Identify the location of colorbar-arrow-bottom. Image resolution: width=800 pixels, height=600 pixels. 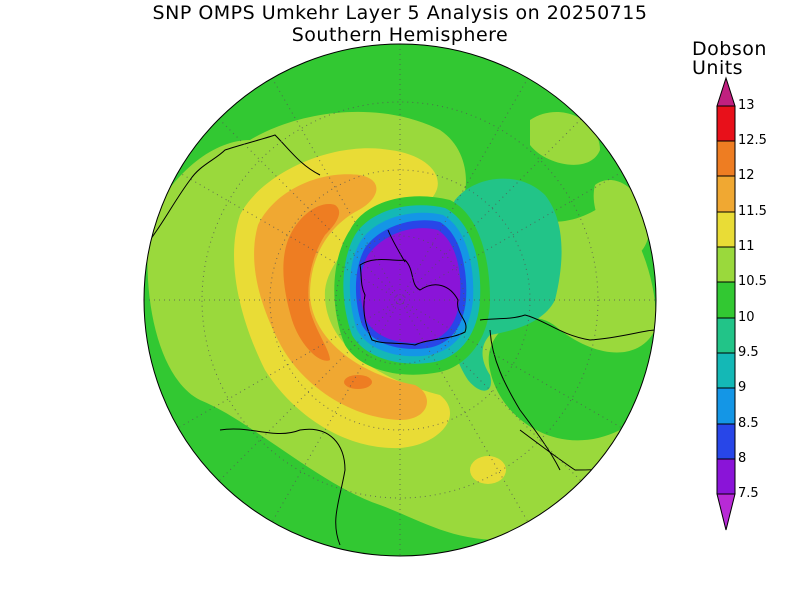
(726, 512).